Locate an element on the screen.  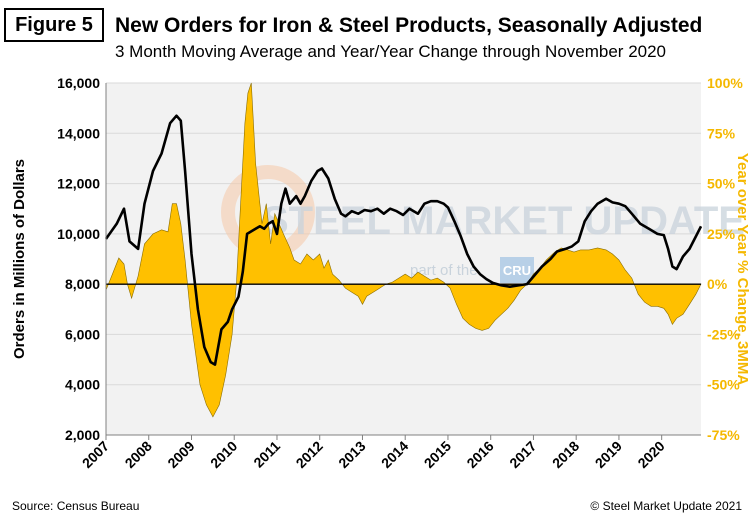
watermark-text: STEEL MARKET UPDATE is located at coordinates (503, 221).